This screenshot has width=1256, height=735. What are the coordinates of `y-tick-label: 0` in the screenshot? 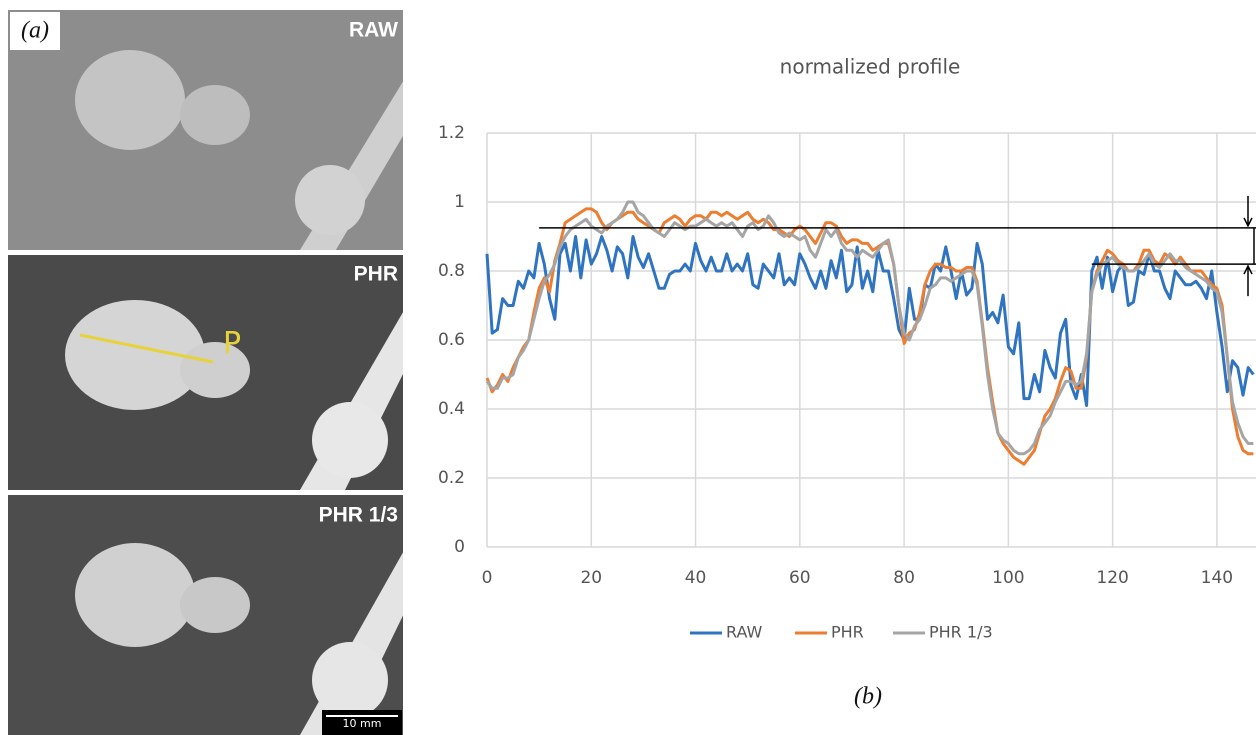 It's located at (459, 547).